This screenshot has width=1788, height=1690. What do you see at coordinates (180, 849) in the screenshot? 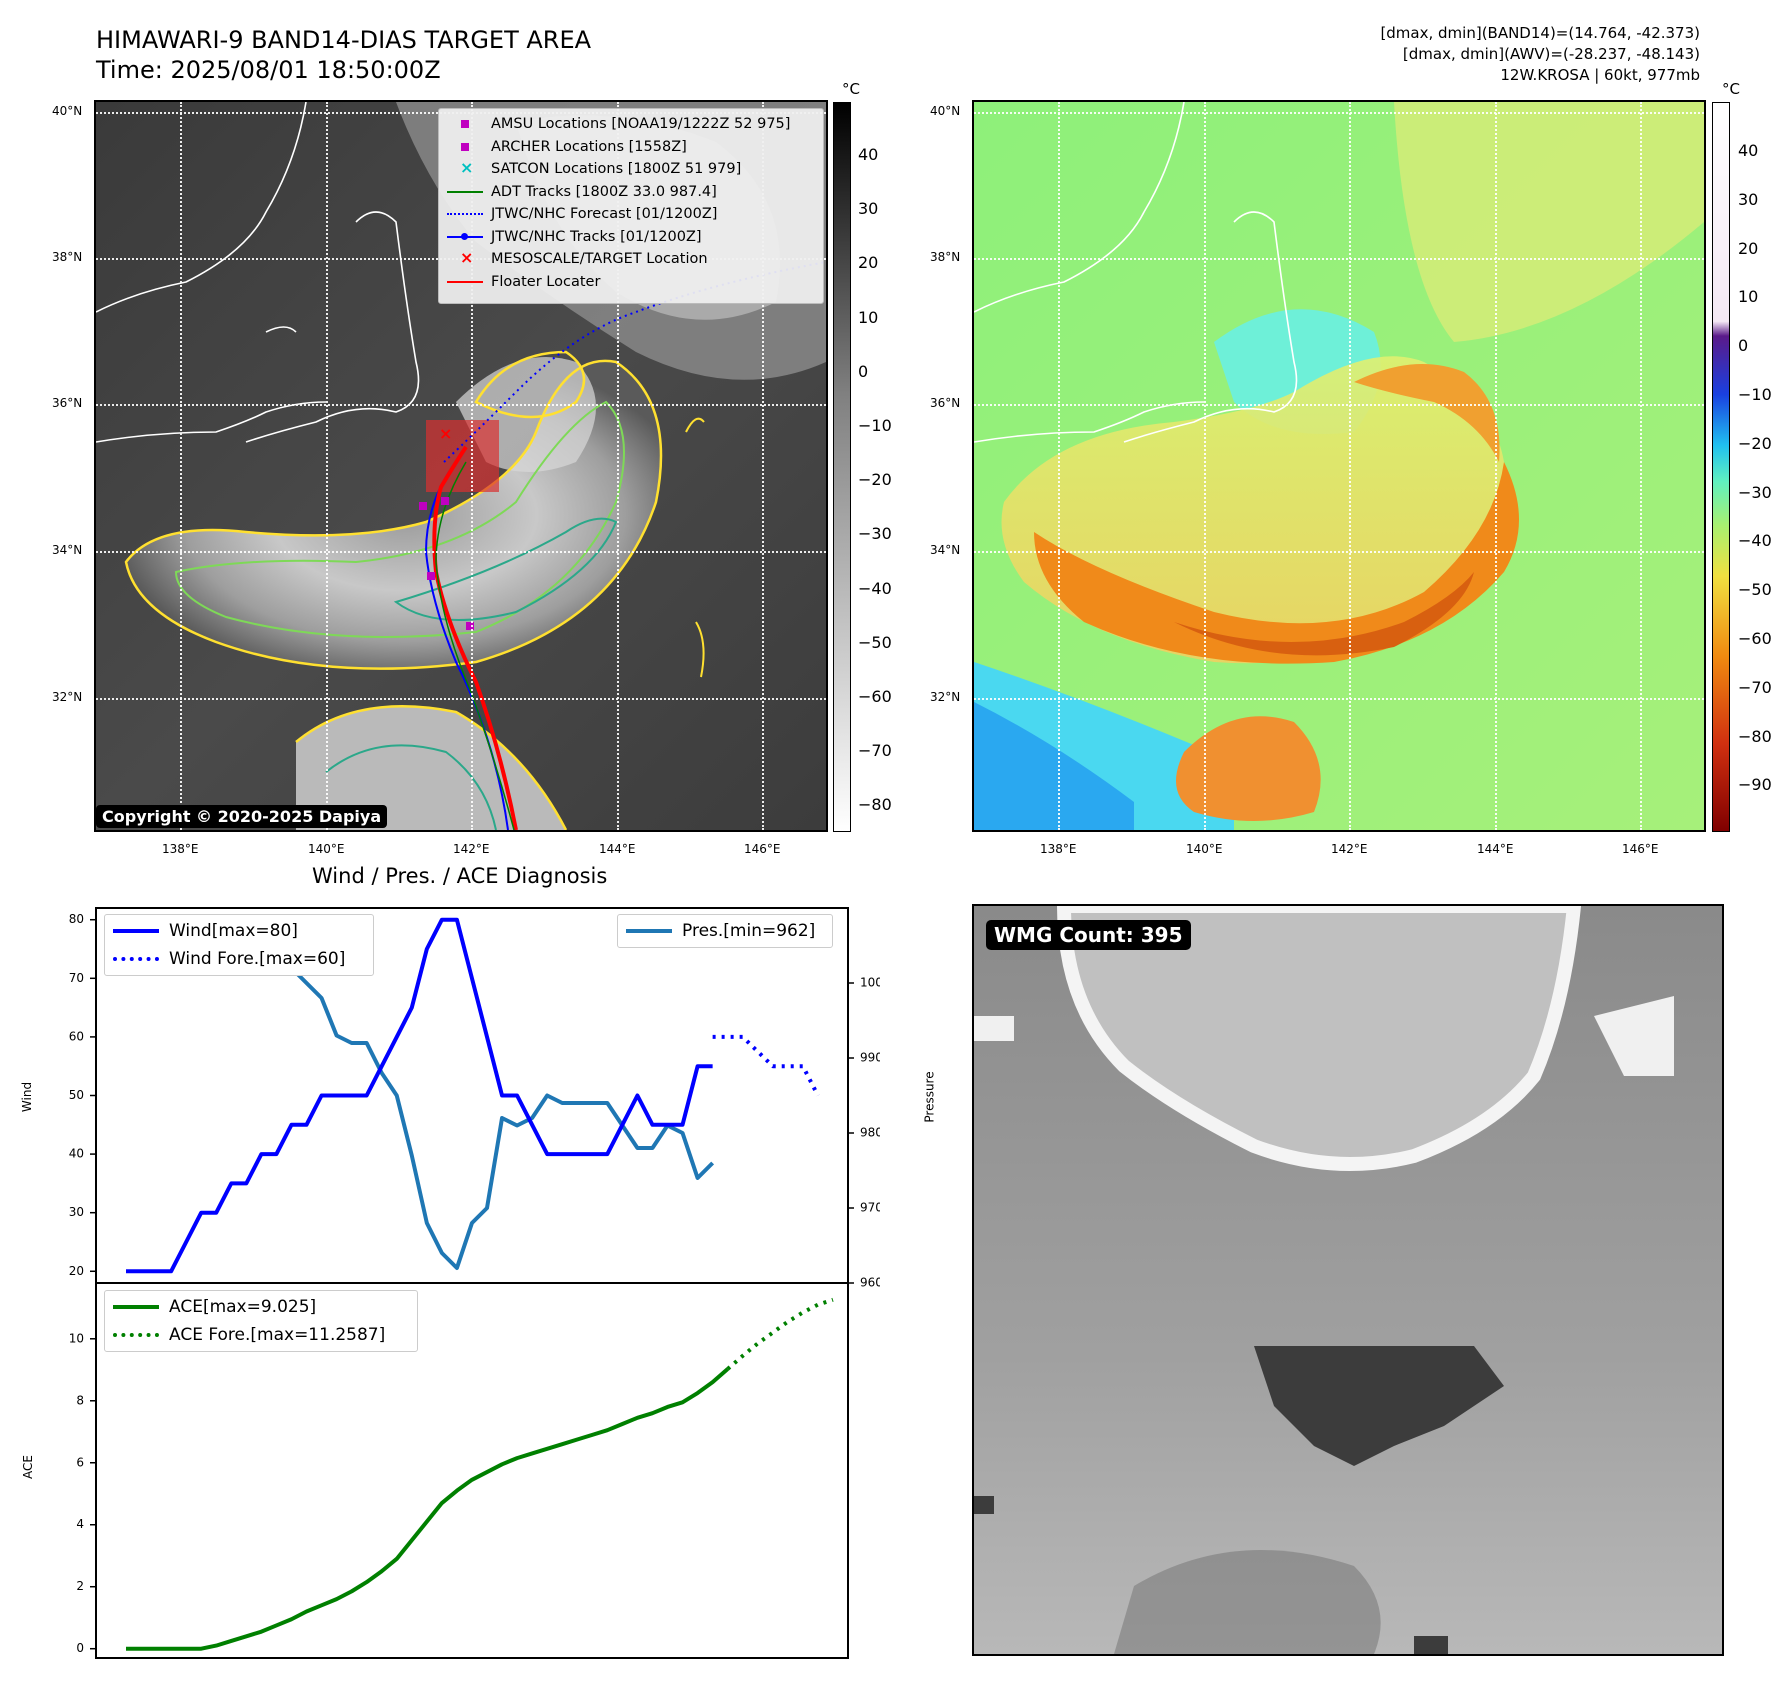
I see `lon-tick: 138°E` at bounding box center [180, 849].